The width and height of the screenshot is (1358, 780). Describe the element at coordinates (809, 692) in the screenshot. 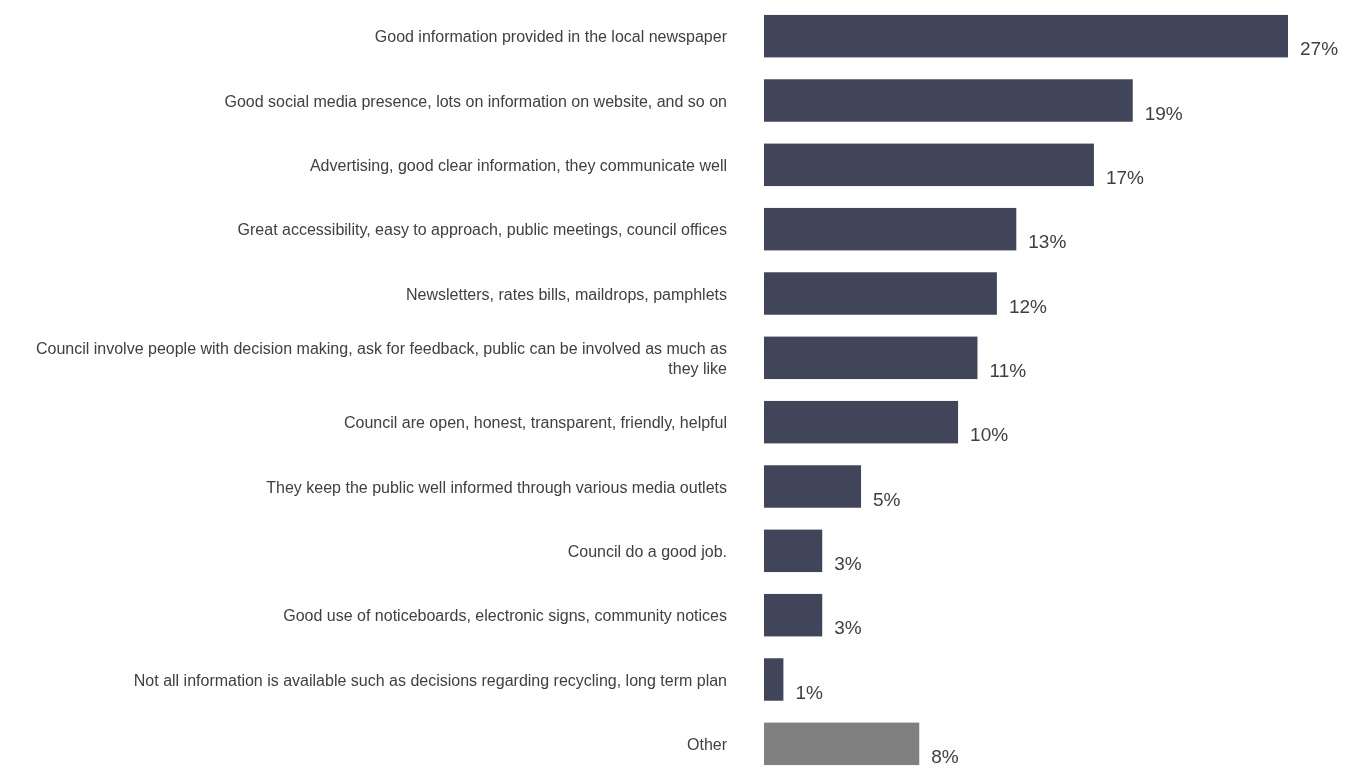

I see `data-label: 1%` at that location.